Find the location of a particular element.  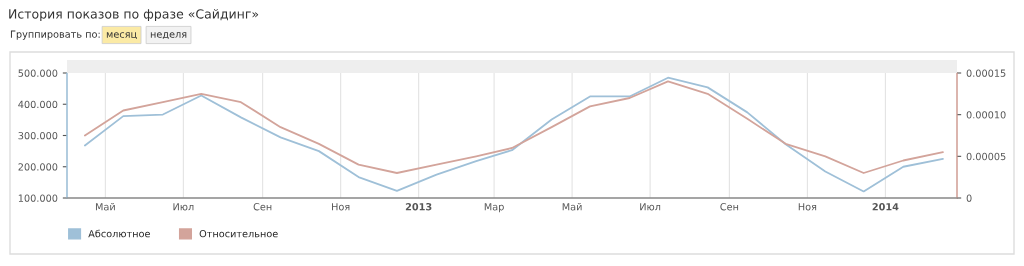

x-tick-label: 2013 is located at coordinates (418, 207).